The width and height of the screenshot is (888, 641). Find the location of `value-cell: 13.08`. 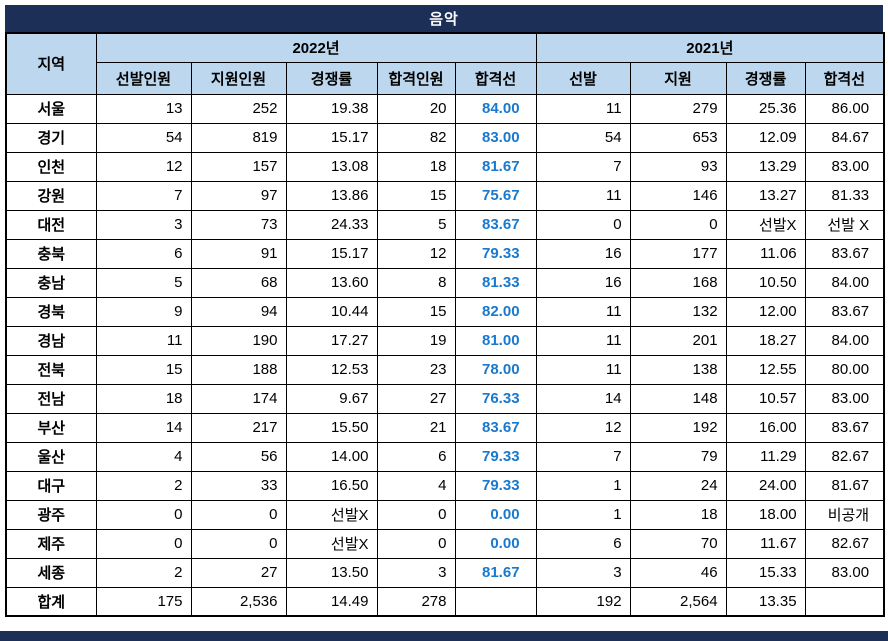

value-cell: 13.08 is located at coordinates (331, 166).